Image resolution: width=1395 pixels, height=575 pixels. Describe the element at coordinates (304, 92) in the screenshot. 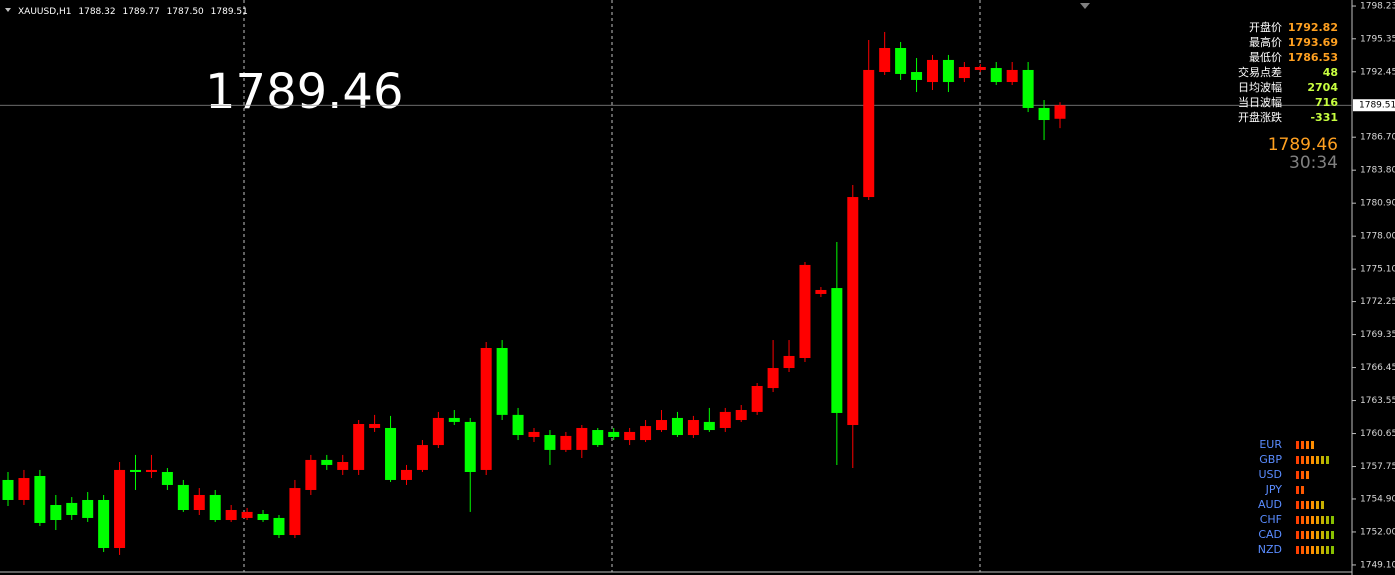

I see `big-price: 1789.46` at that location.